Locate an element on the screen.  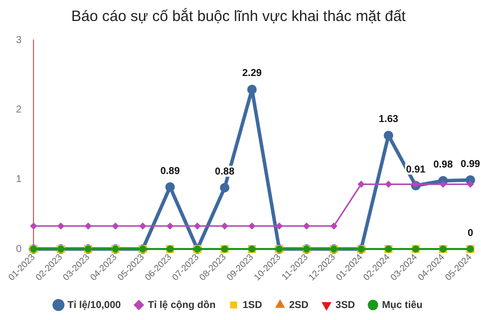
data-label: 0.99 is located at coordinates (470, 164).